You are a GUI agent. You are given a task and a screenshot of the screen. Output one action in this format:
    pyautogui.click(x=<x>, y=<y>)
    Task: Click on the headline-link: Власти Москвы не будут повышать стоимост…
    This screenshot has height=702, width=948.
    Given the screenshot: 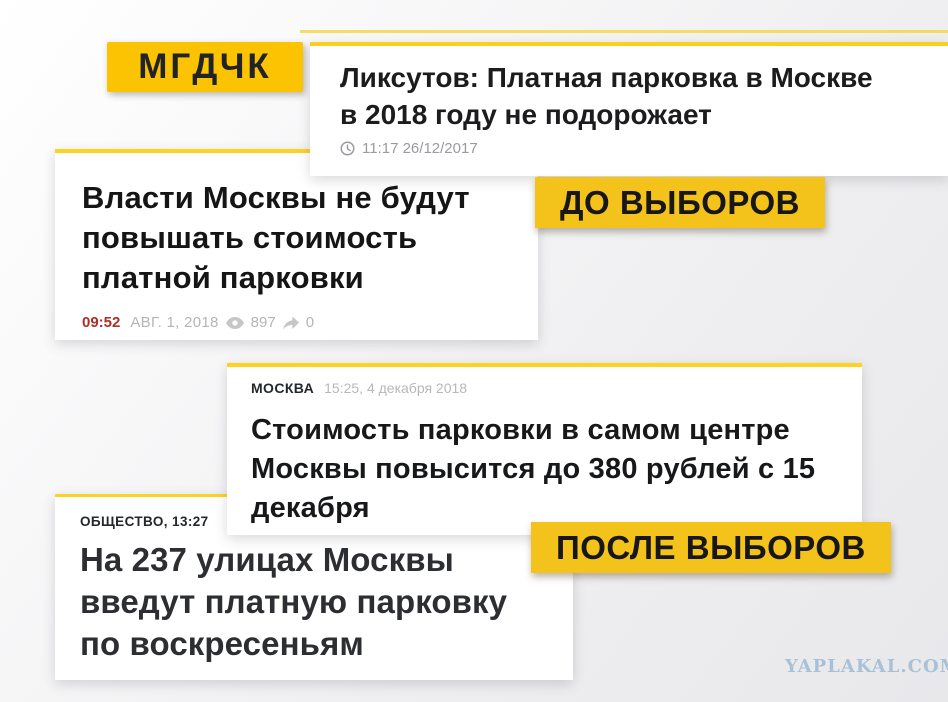 What is the action you would take?
    pyautogui.click(x=276, y=237)
    